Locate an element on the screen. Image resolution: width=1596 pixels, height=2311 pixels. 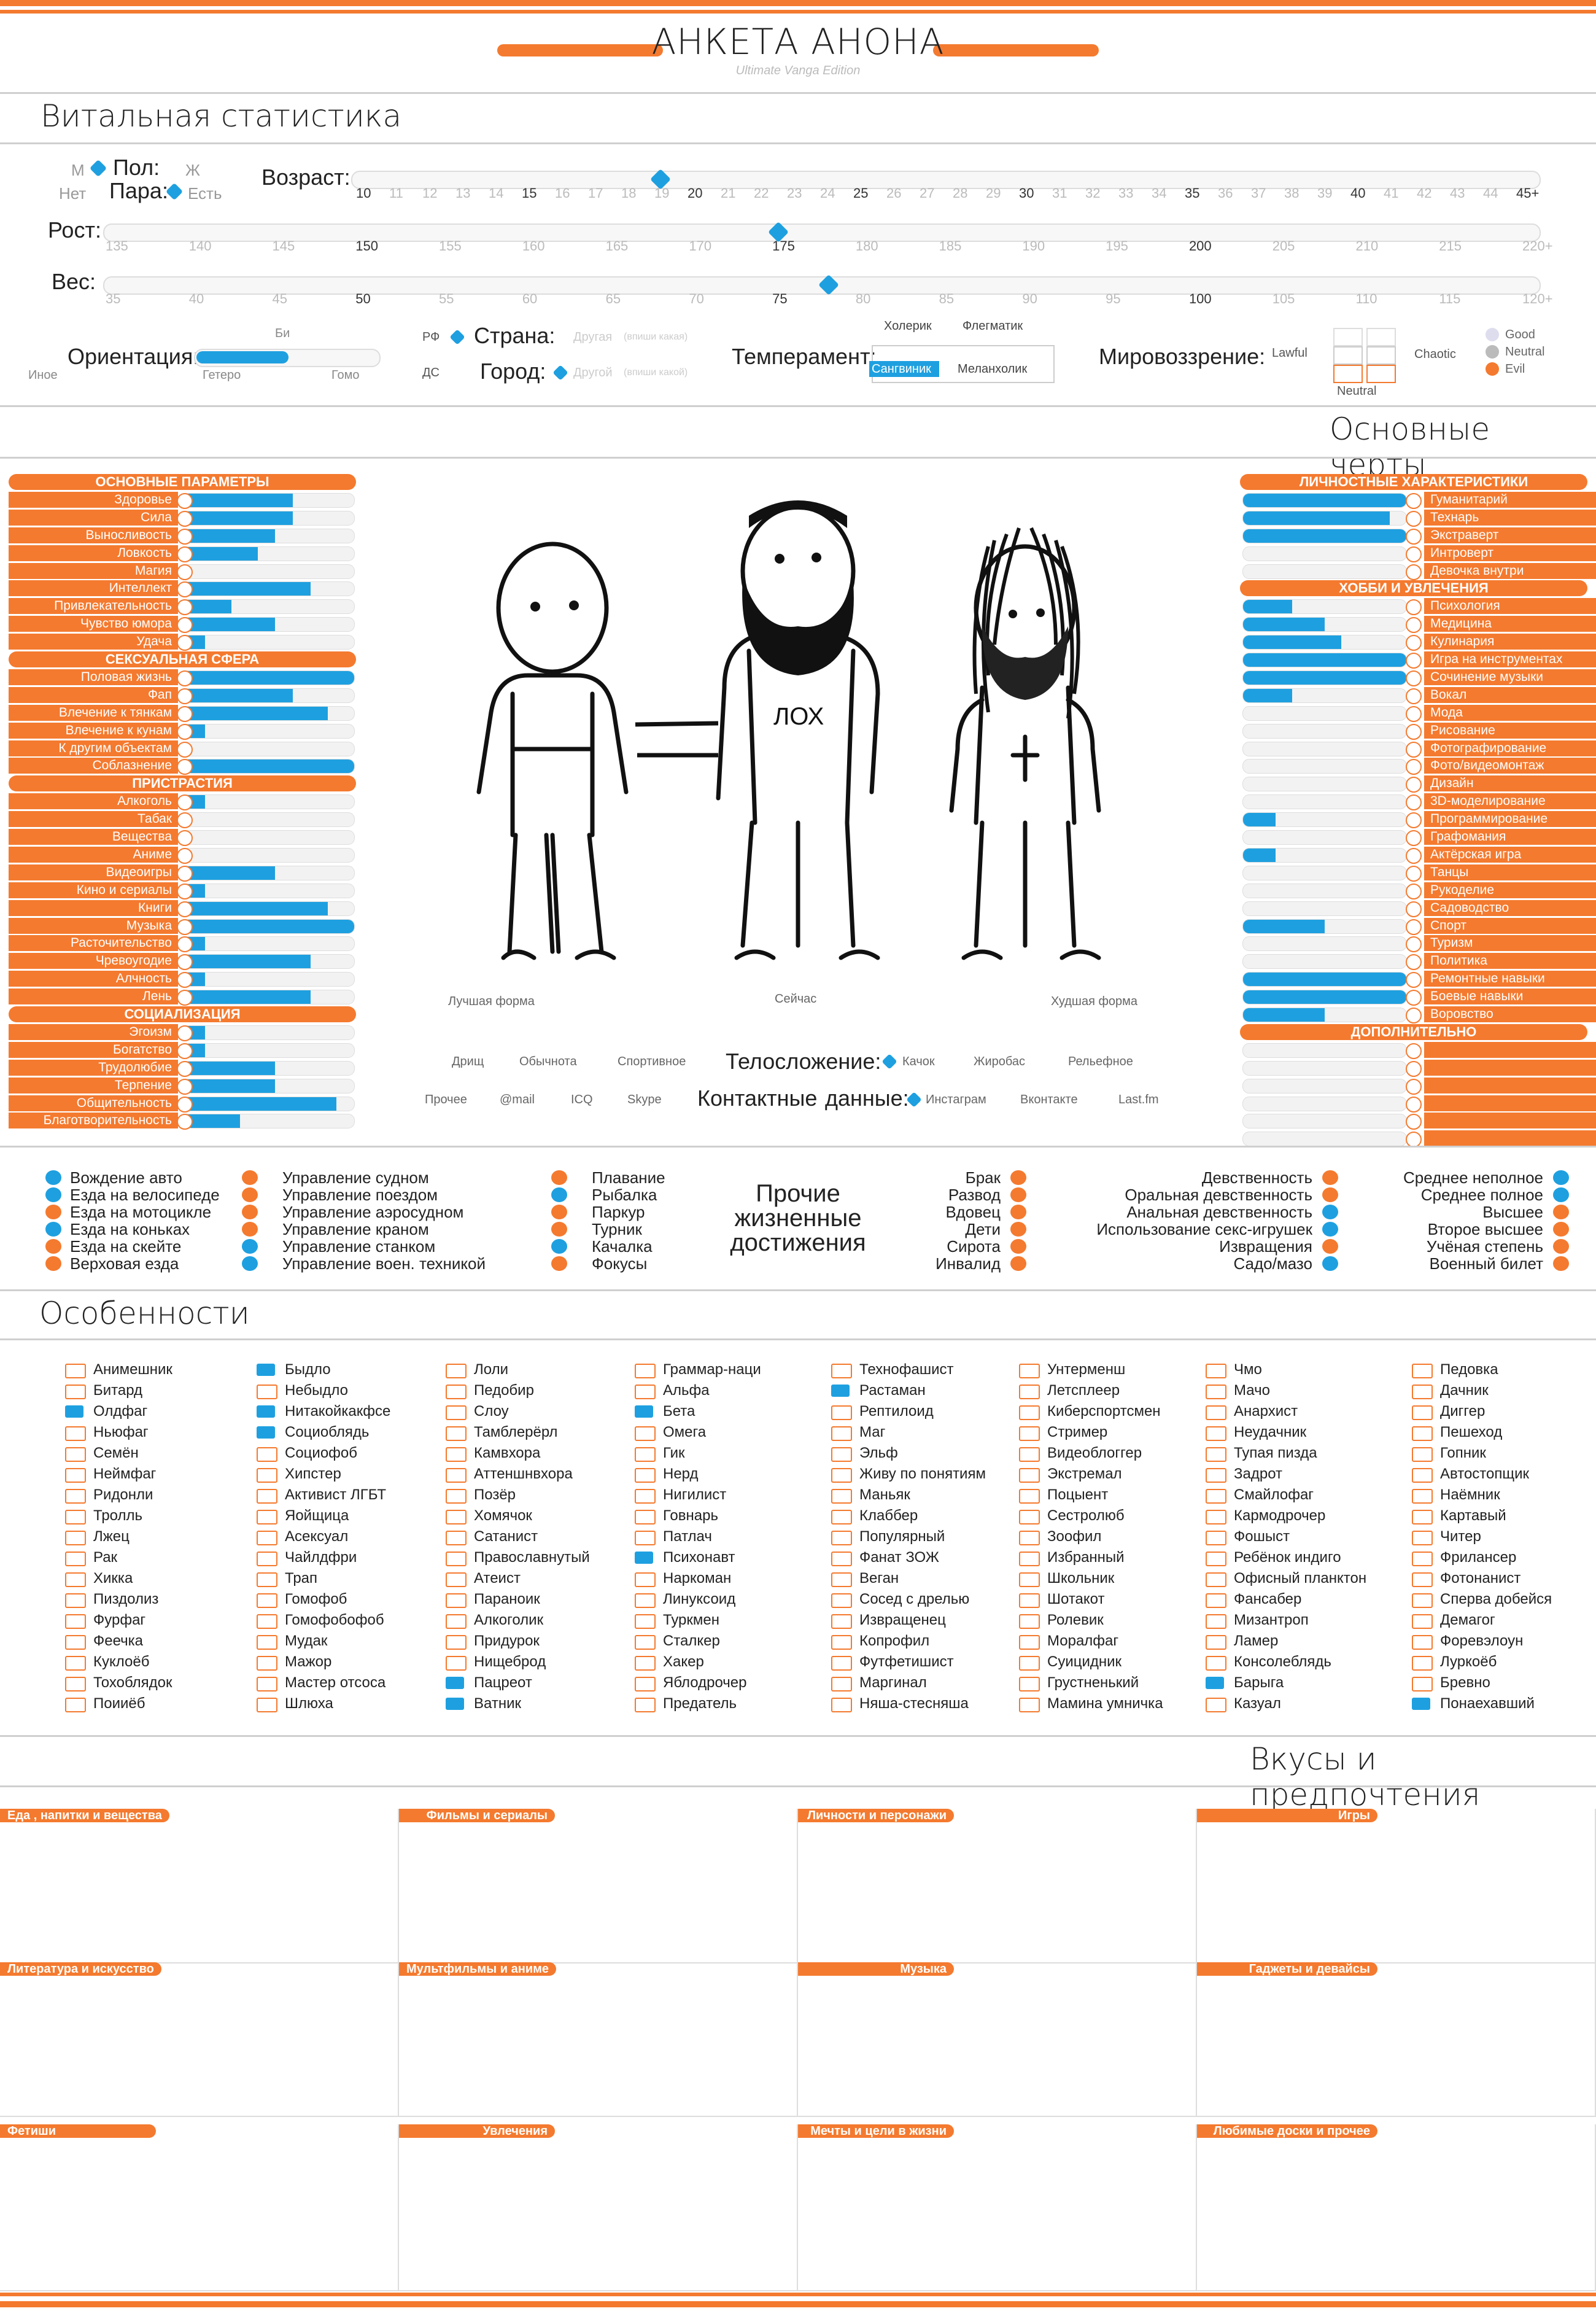
achievement-item: Дети is located at coordinates (798, 1229).